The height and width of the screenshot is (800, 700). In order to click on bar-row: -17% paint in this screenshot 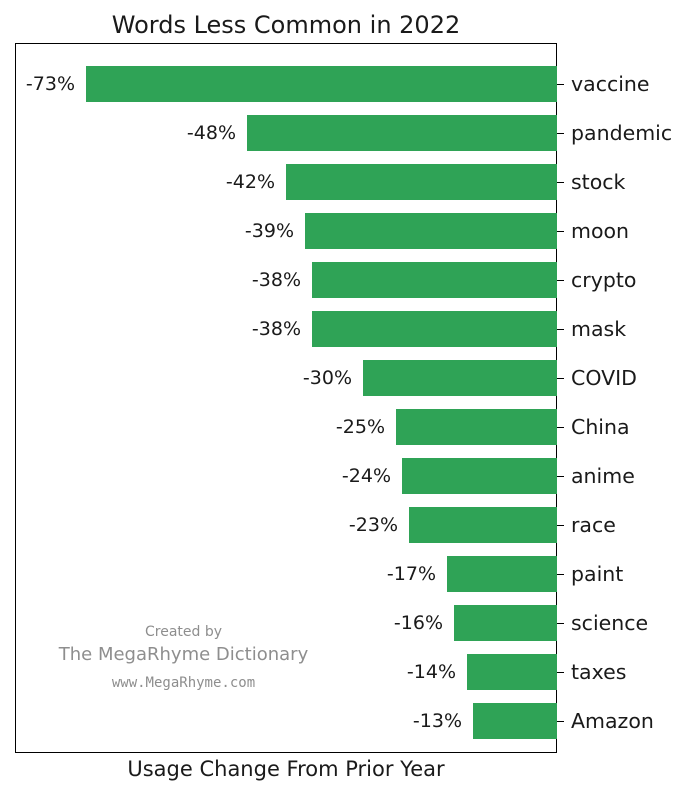, I will do `click(357, 573)`.